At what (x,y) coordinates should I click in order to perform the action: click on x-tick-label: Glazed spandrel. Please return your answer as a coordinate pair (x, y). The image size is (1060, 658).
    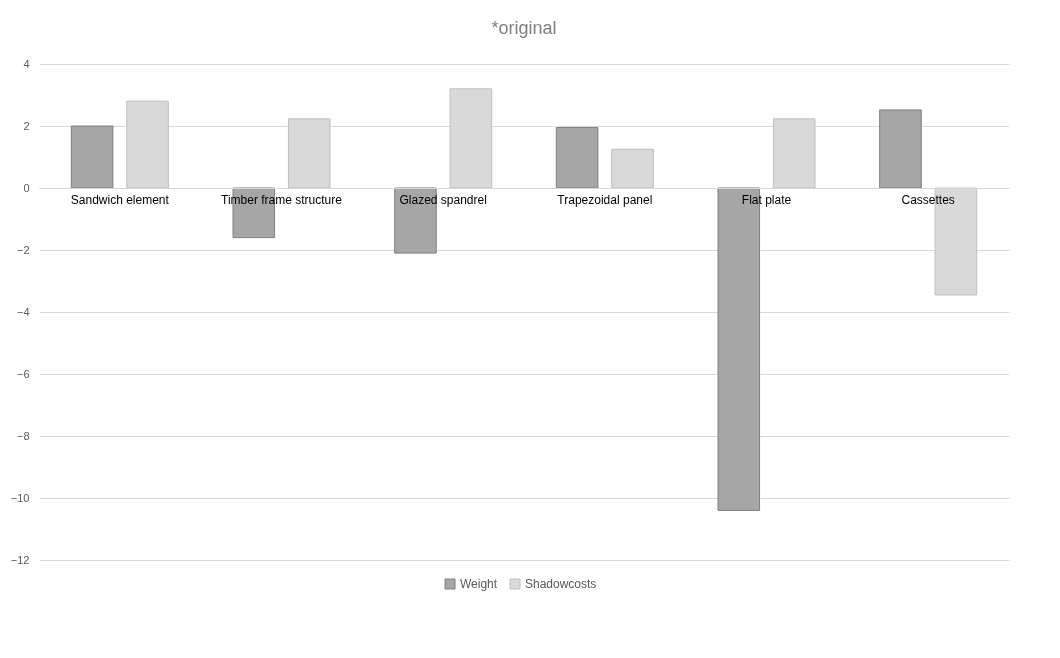
    Looking at the image, I should click on (443, 199).